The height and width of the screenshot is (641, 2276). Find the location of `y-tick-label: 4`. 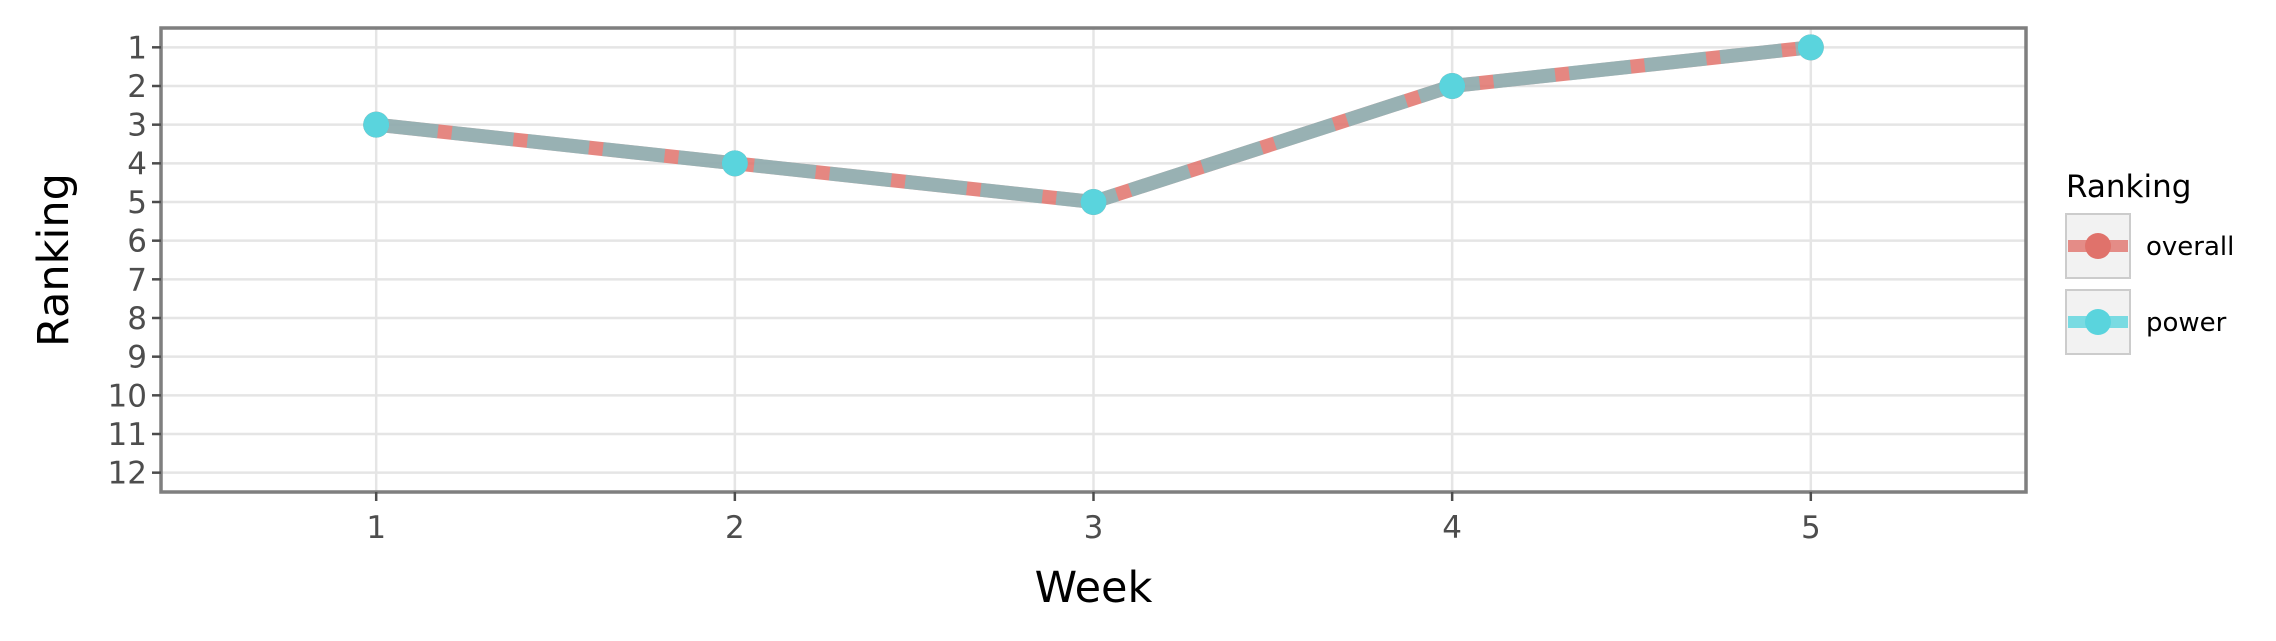

y-tick-label: 4 is located at coordinates (137, 164).